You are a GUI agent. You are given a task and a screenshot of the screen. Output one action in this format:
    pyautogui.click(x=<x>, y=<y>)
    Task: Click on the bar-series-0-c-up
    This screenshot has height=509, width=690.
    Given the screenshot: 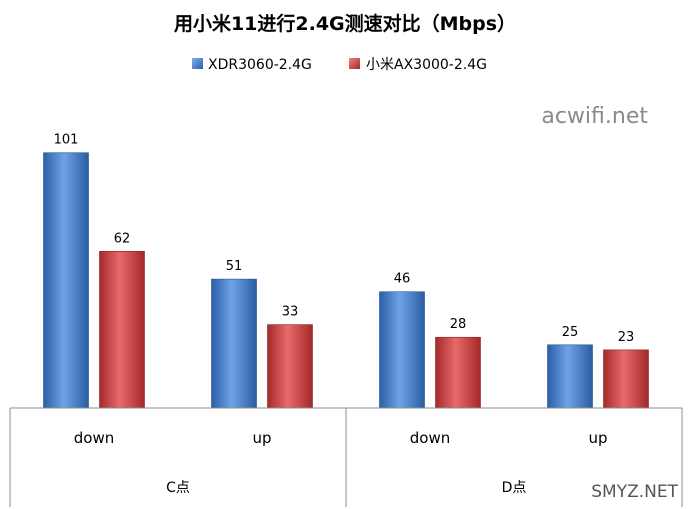 What is the action you would take?
    pyautogui.click(x=234, y=343)
    